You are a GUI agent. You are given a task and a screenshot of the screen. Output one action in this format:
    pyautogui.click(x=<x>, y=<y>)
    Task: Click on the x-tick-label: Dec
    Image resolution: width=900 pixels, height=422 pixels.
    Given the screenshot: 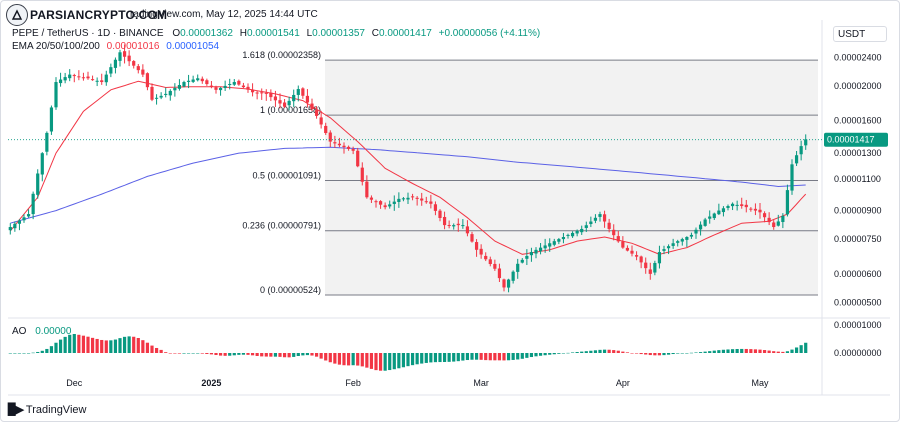 What is the action you would take?
    pyautogui.click(x=74, y=383)
    